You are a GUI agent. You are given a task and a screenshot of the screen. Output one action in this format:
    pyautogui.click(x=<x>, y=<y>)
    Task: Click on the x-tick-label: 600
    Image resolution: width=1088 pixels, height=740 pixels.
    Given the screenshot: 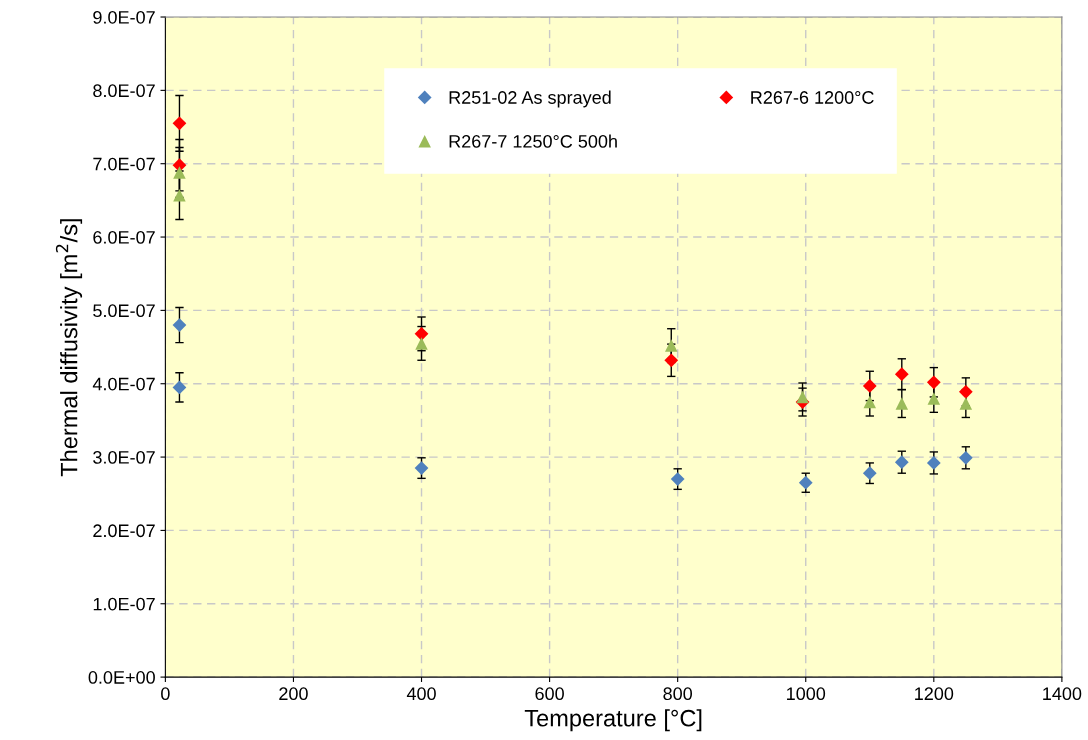 What is the action you would take?
    pyautogui.click(x=549, y=694)
    